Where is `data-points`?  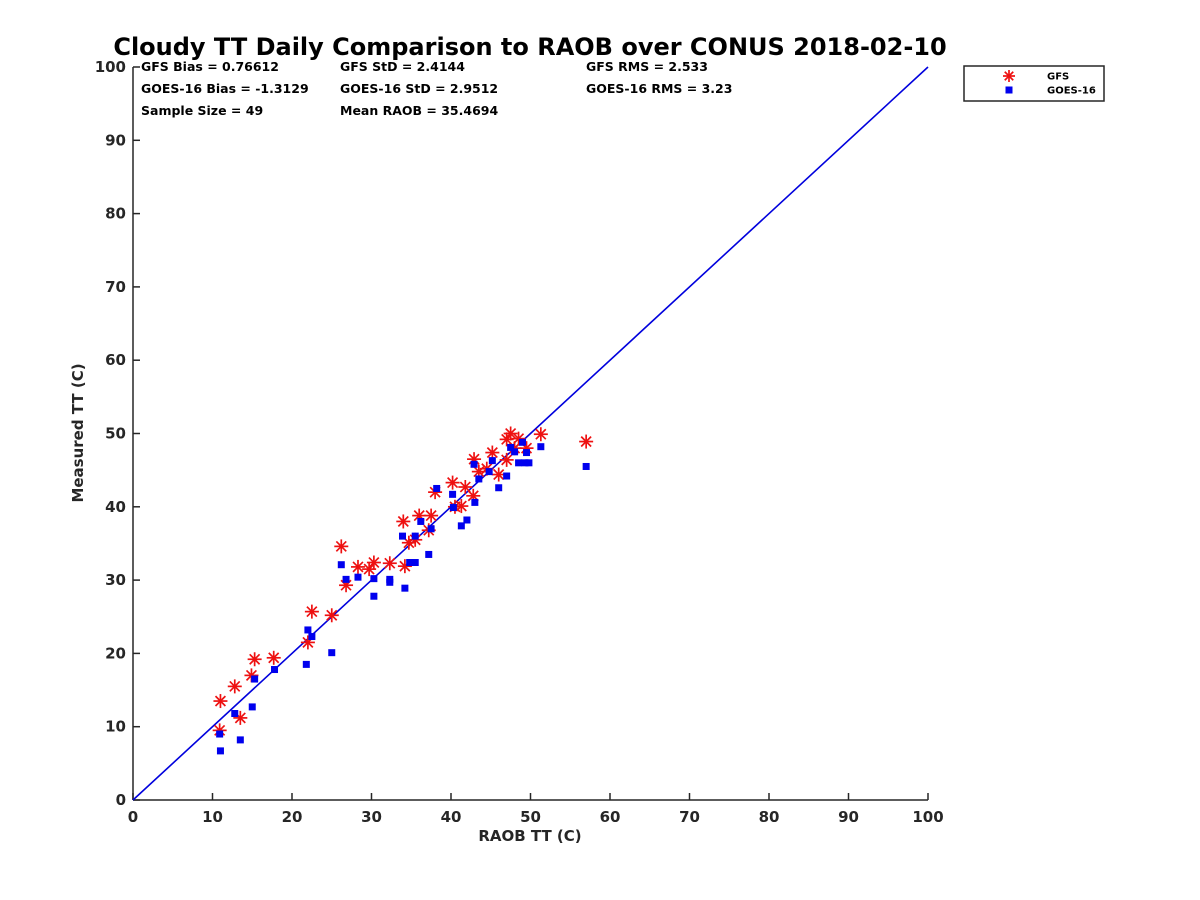
data-points is located at coordinates (403, 590).